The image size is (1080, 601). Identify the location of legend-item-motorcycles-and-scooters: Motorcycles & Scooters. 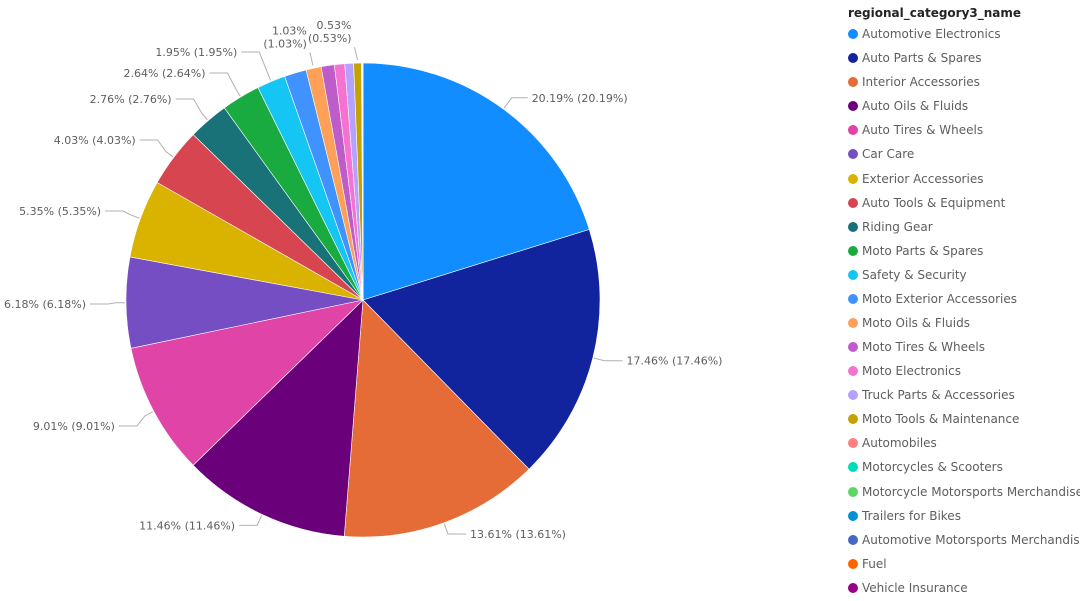
(964, 467).